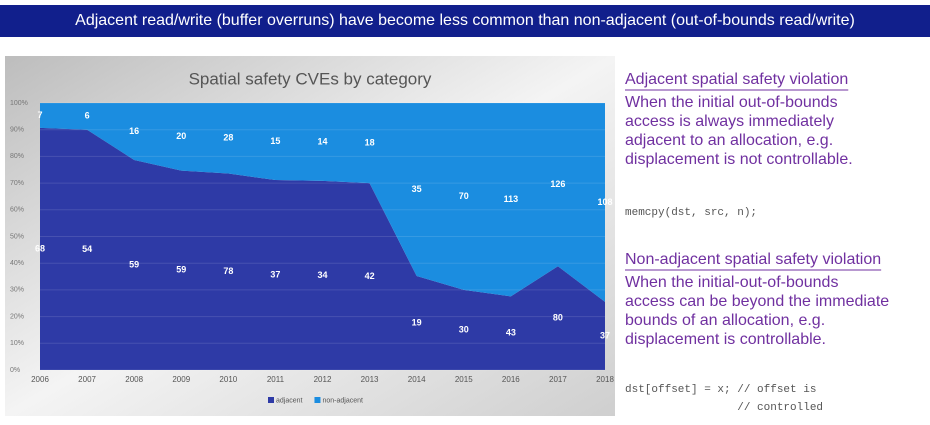  What do you see at coordinates (342, 400) in the screenshot?
I see `legend-label: non-adjacent` at bounding box center [342, 400].